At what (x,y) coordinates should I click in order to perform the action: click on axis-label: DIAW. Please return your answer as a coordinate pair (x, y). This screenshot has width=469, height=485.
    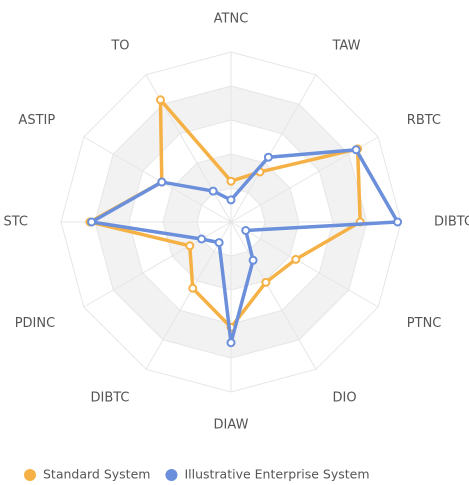
    Looking at the image, I should click on (231, 425).